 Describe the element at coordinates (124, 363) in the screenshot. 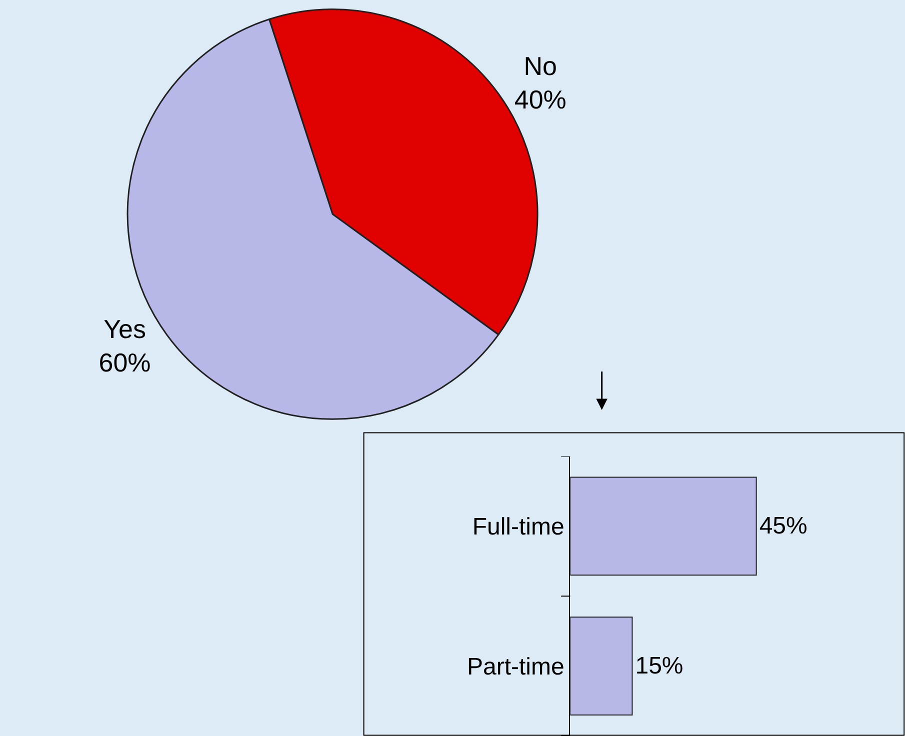

I see `data-label: 60%` at that location.